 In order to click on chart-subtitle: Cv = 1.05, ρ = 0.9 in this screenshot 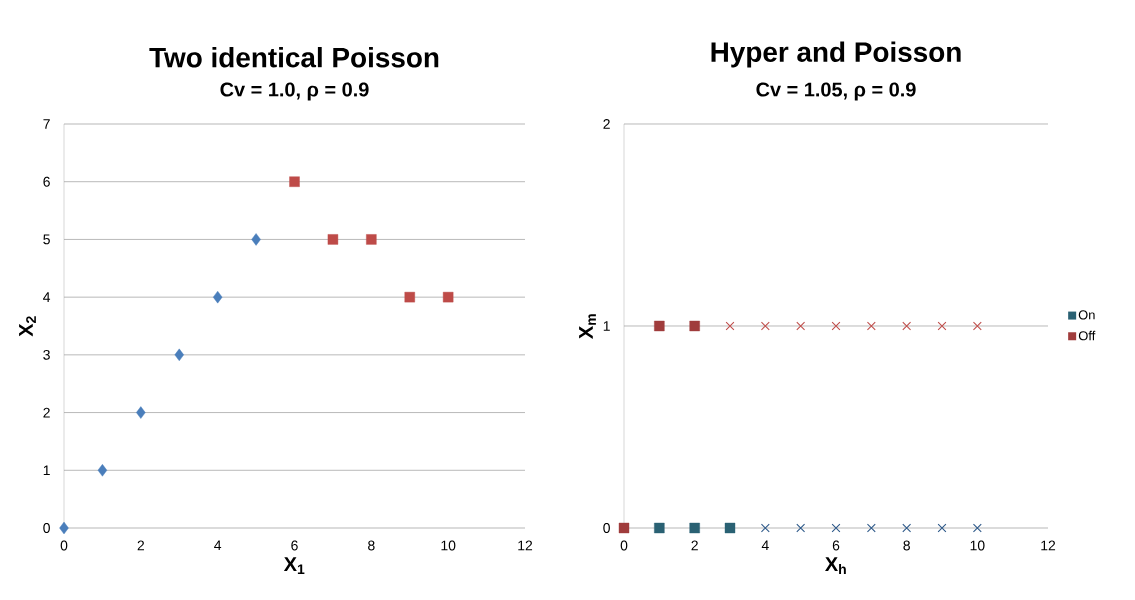, I will do `click(836, 91)`.